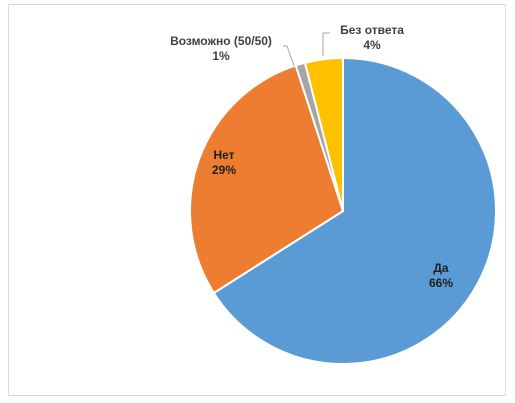  Describe the element at coordinates (326, 44) in the screenshot. I see `leader-line-без-ответа` at that location.